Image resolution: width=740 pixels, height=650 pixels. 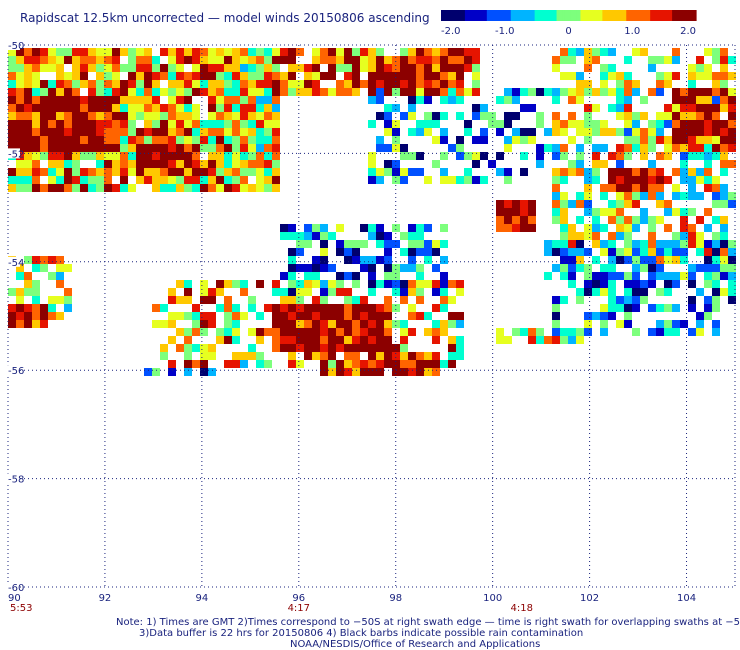 What do you see at coordinates (13, 478) in the screenshot?
I see `latitude-label-backdrop` at bounding box center [13, 478].